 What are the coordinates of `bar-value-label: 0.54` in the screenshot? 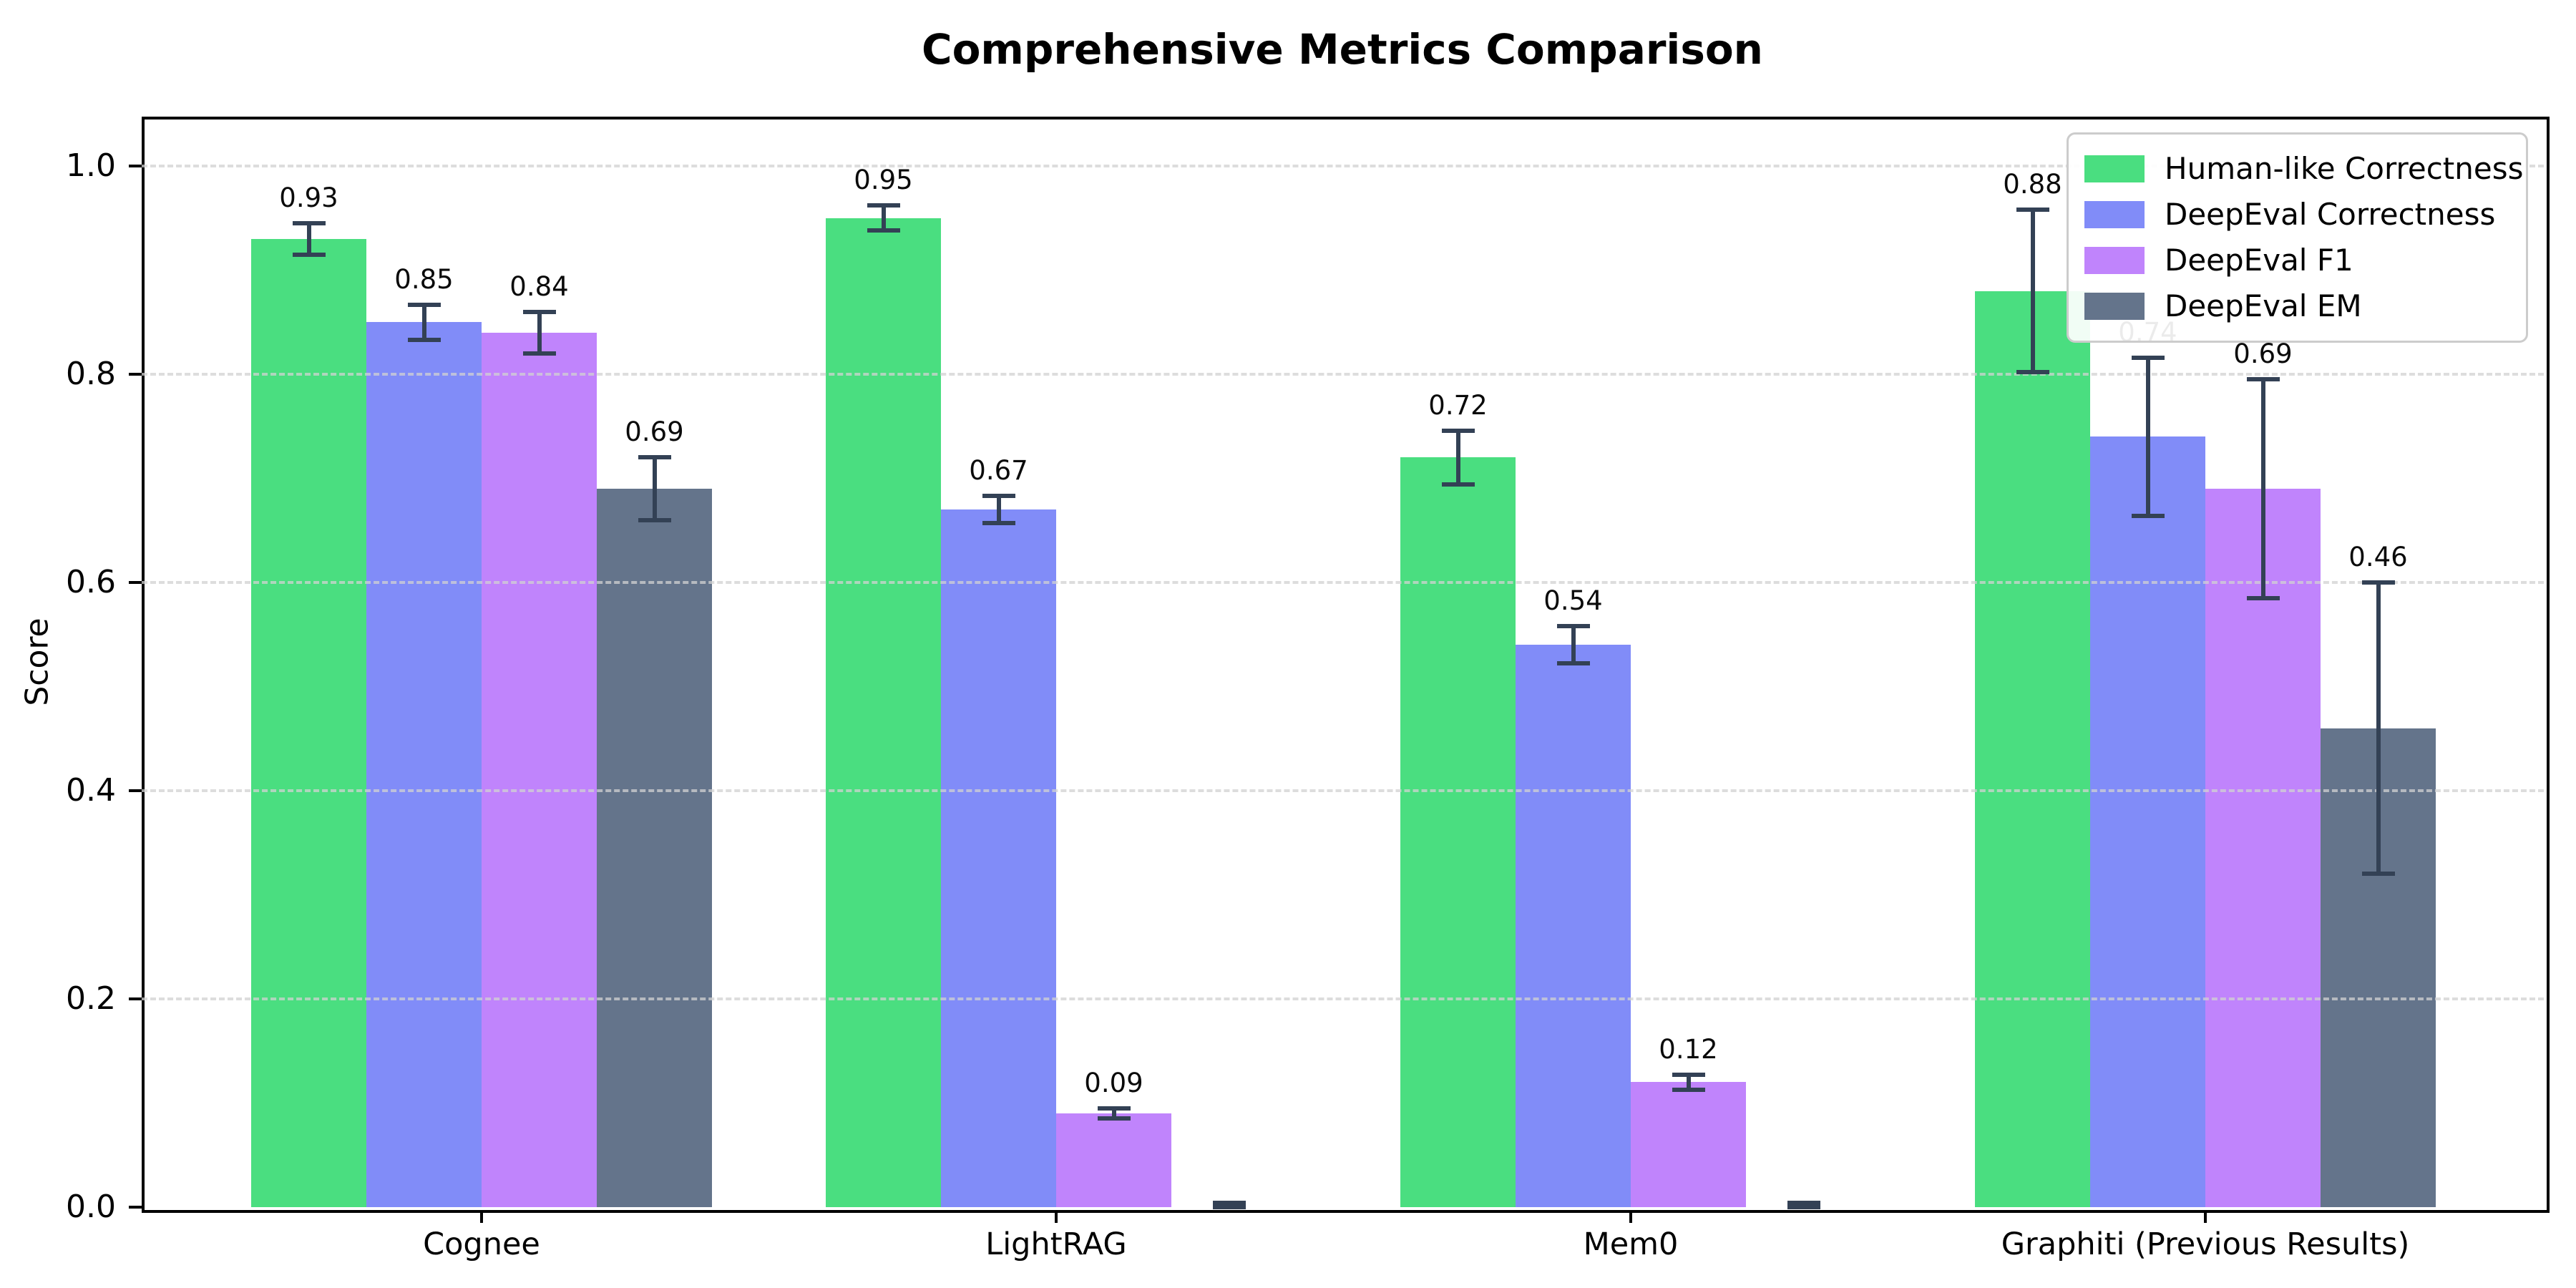 It's located at (1573, 601).